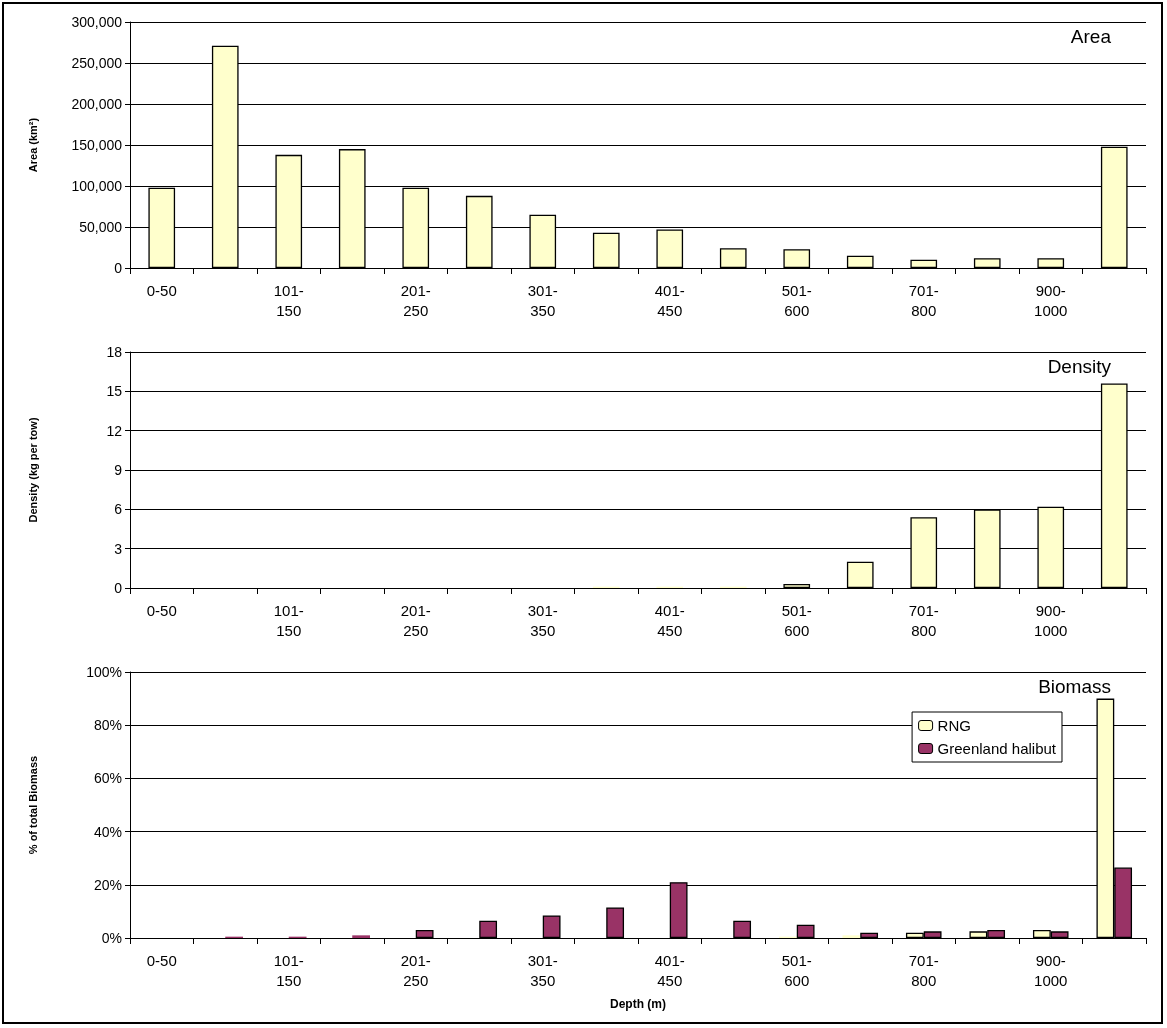  What do you see at coordinates (1079, 366) in the screenshot?
I see `chart-title: Density` at bounding box center [1079, 366].